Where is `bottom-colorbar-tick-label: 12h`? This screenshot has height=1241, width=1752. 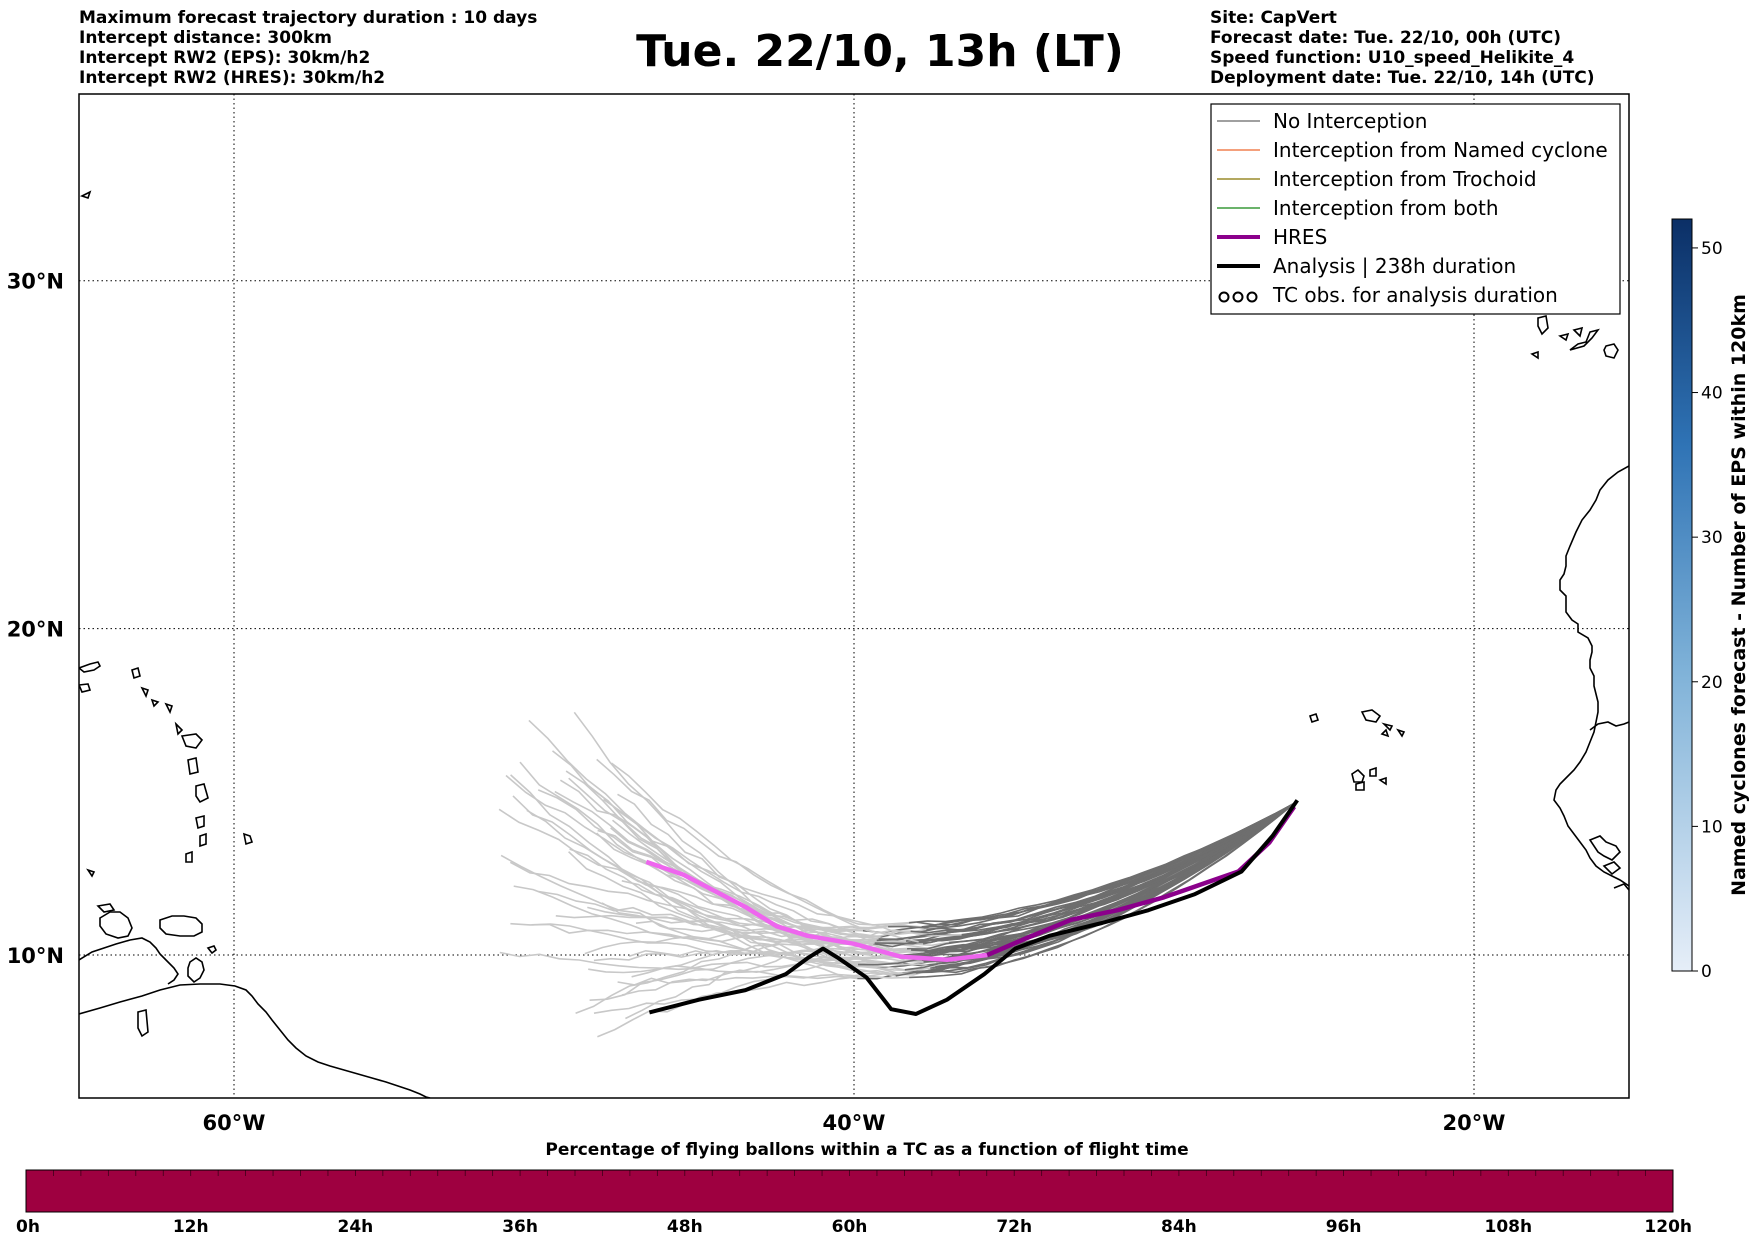 bottom-colorbar-tick-label: 12h is located at coordinates (191, 1227).